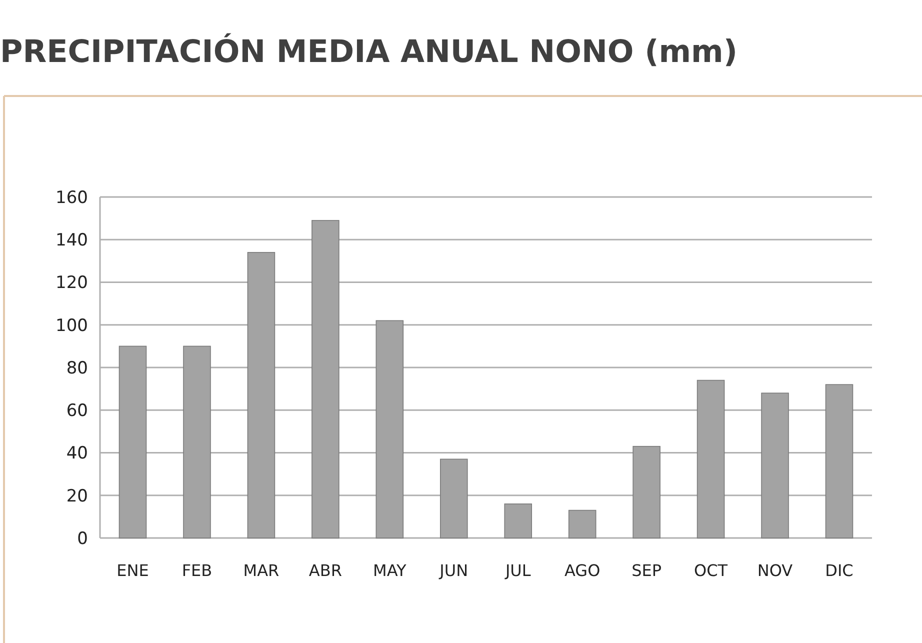 The width and height of the screenshot is (922, 643). Describe the element at coordinates (72, 240) in the screenshot. I see `y-tick-label: 140` at that location.